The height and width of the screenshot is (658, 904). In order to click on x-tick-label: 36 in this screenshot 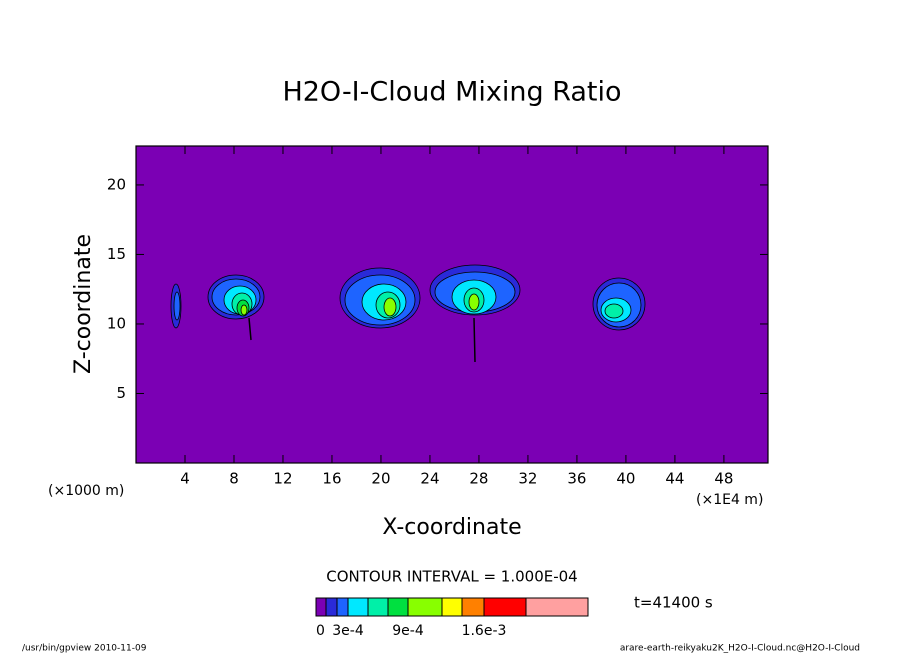, I will do `click(576, 479)`.